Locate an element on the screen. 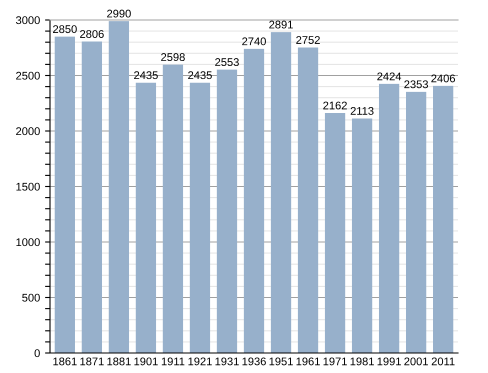  data-label: 2806 is located at coordinates (92, 34).